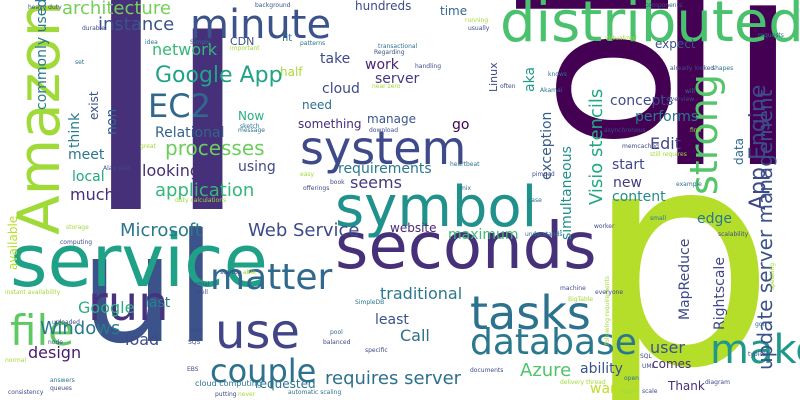  Describe the element at coordinates (604, 226) in the screenshot. I see `word-worker: worker` at that location.